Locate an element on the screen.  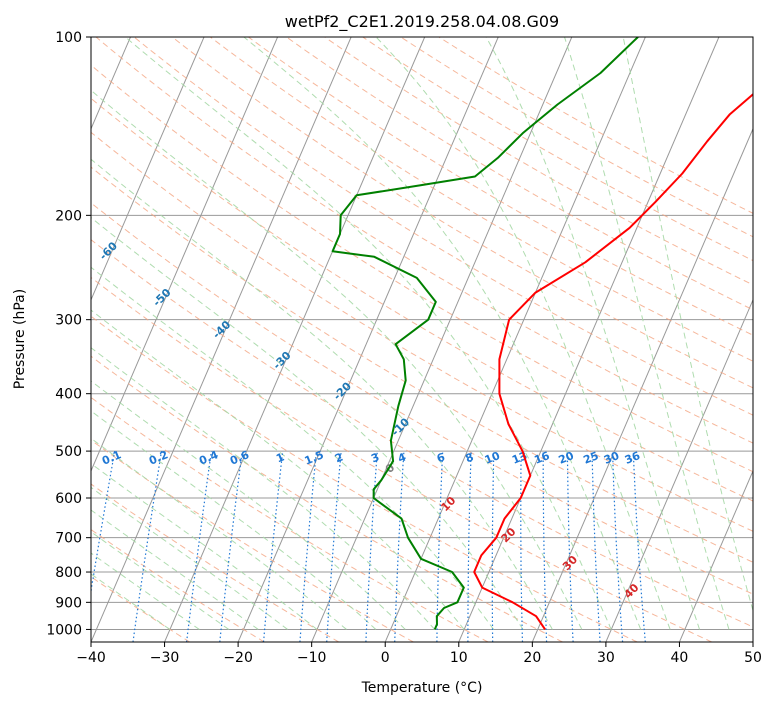
mixing-ratio-label: 30 is located at coordinates (611, 458).